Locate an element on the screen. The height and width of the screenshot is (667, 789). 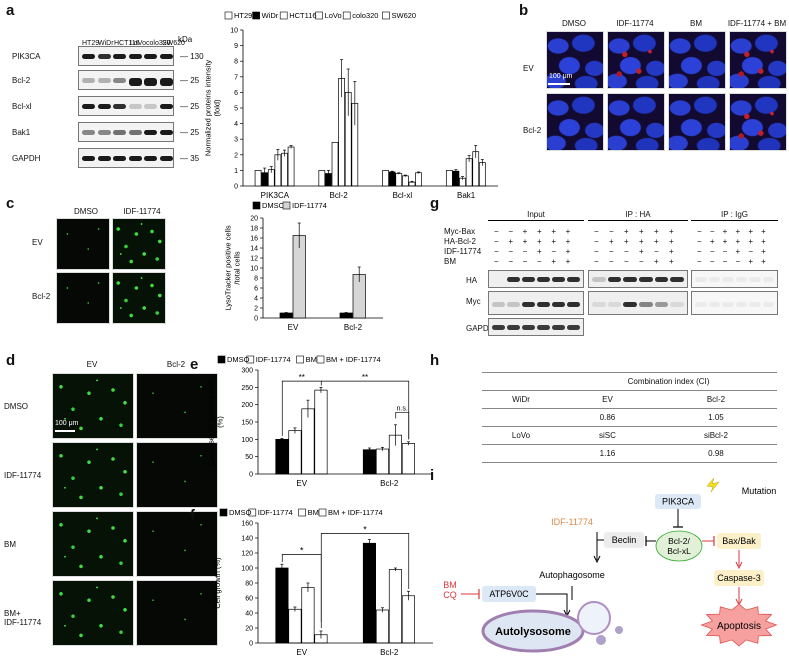
atp6v0c-node: ATP6V0C is located at coordinates (509, 594).